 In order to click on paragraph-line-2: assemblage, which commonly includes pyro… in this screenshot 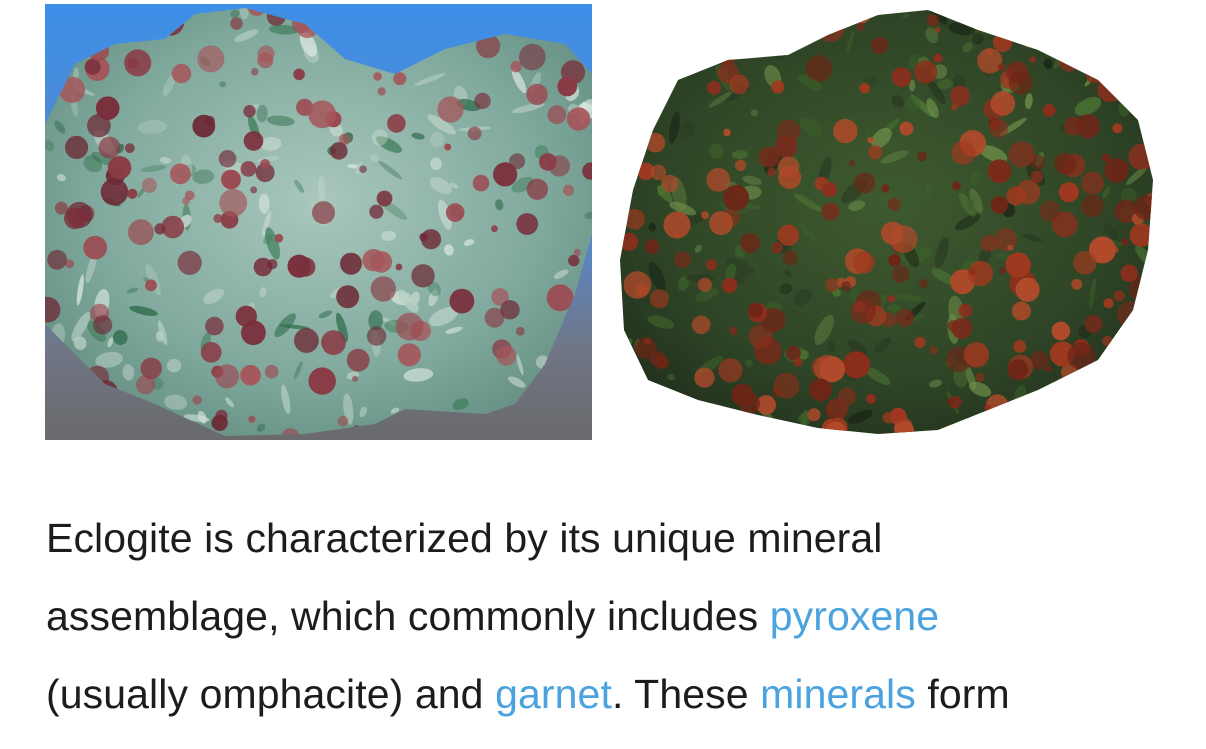, I will do `click(606, 616)`.